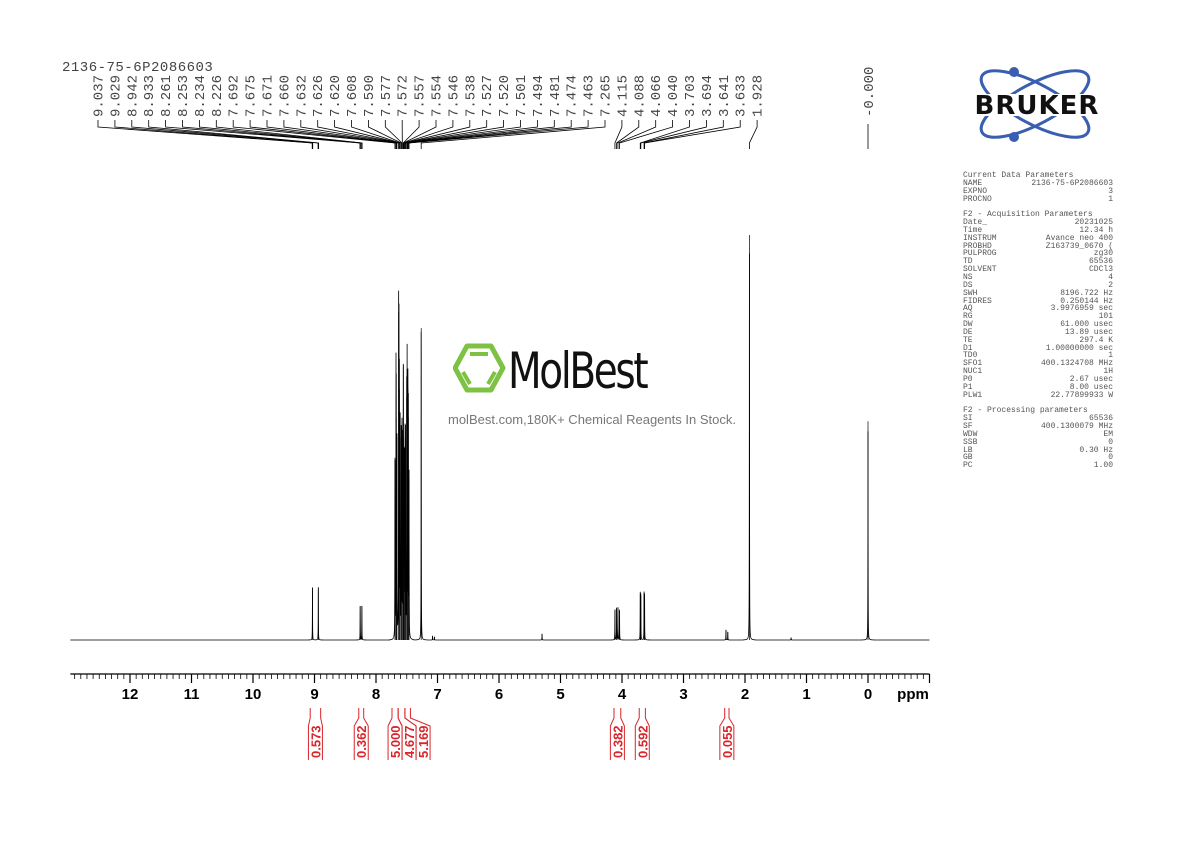 The image size is (1190, 842). I want to click on param-value: 8.00 usec, so click(1091, 387).